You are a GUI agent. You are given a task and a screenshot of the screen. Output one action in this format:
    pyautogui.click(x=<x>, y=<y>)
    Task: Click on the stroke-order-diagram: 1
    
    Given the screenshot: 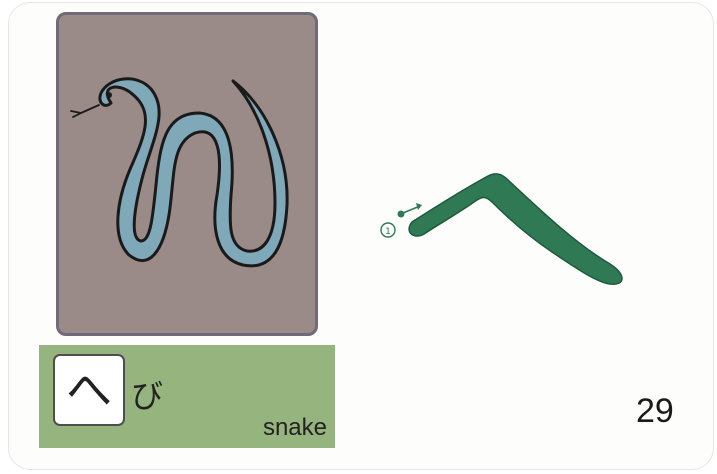 What is the action you would take?
    pyautogui.click(x=501, y=229)
    